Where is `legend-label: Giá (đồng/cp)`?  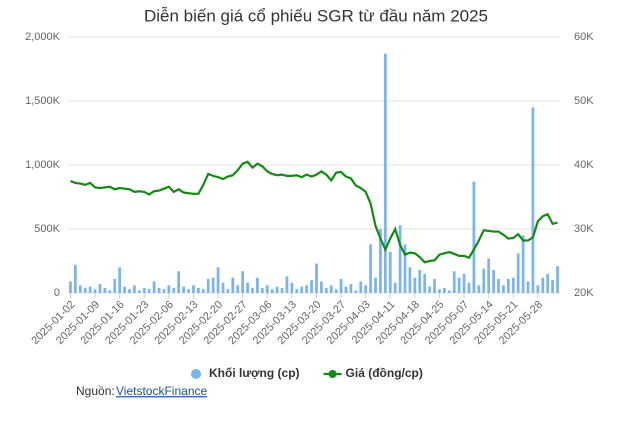
legend-label: Giá (đồng/cp) is located at coordinates (384, 373).